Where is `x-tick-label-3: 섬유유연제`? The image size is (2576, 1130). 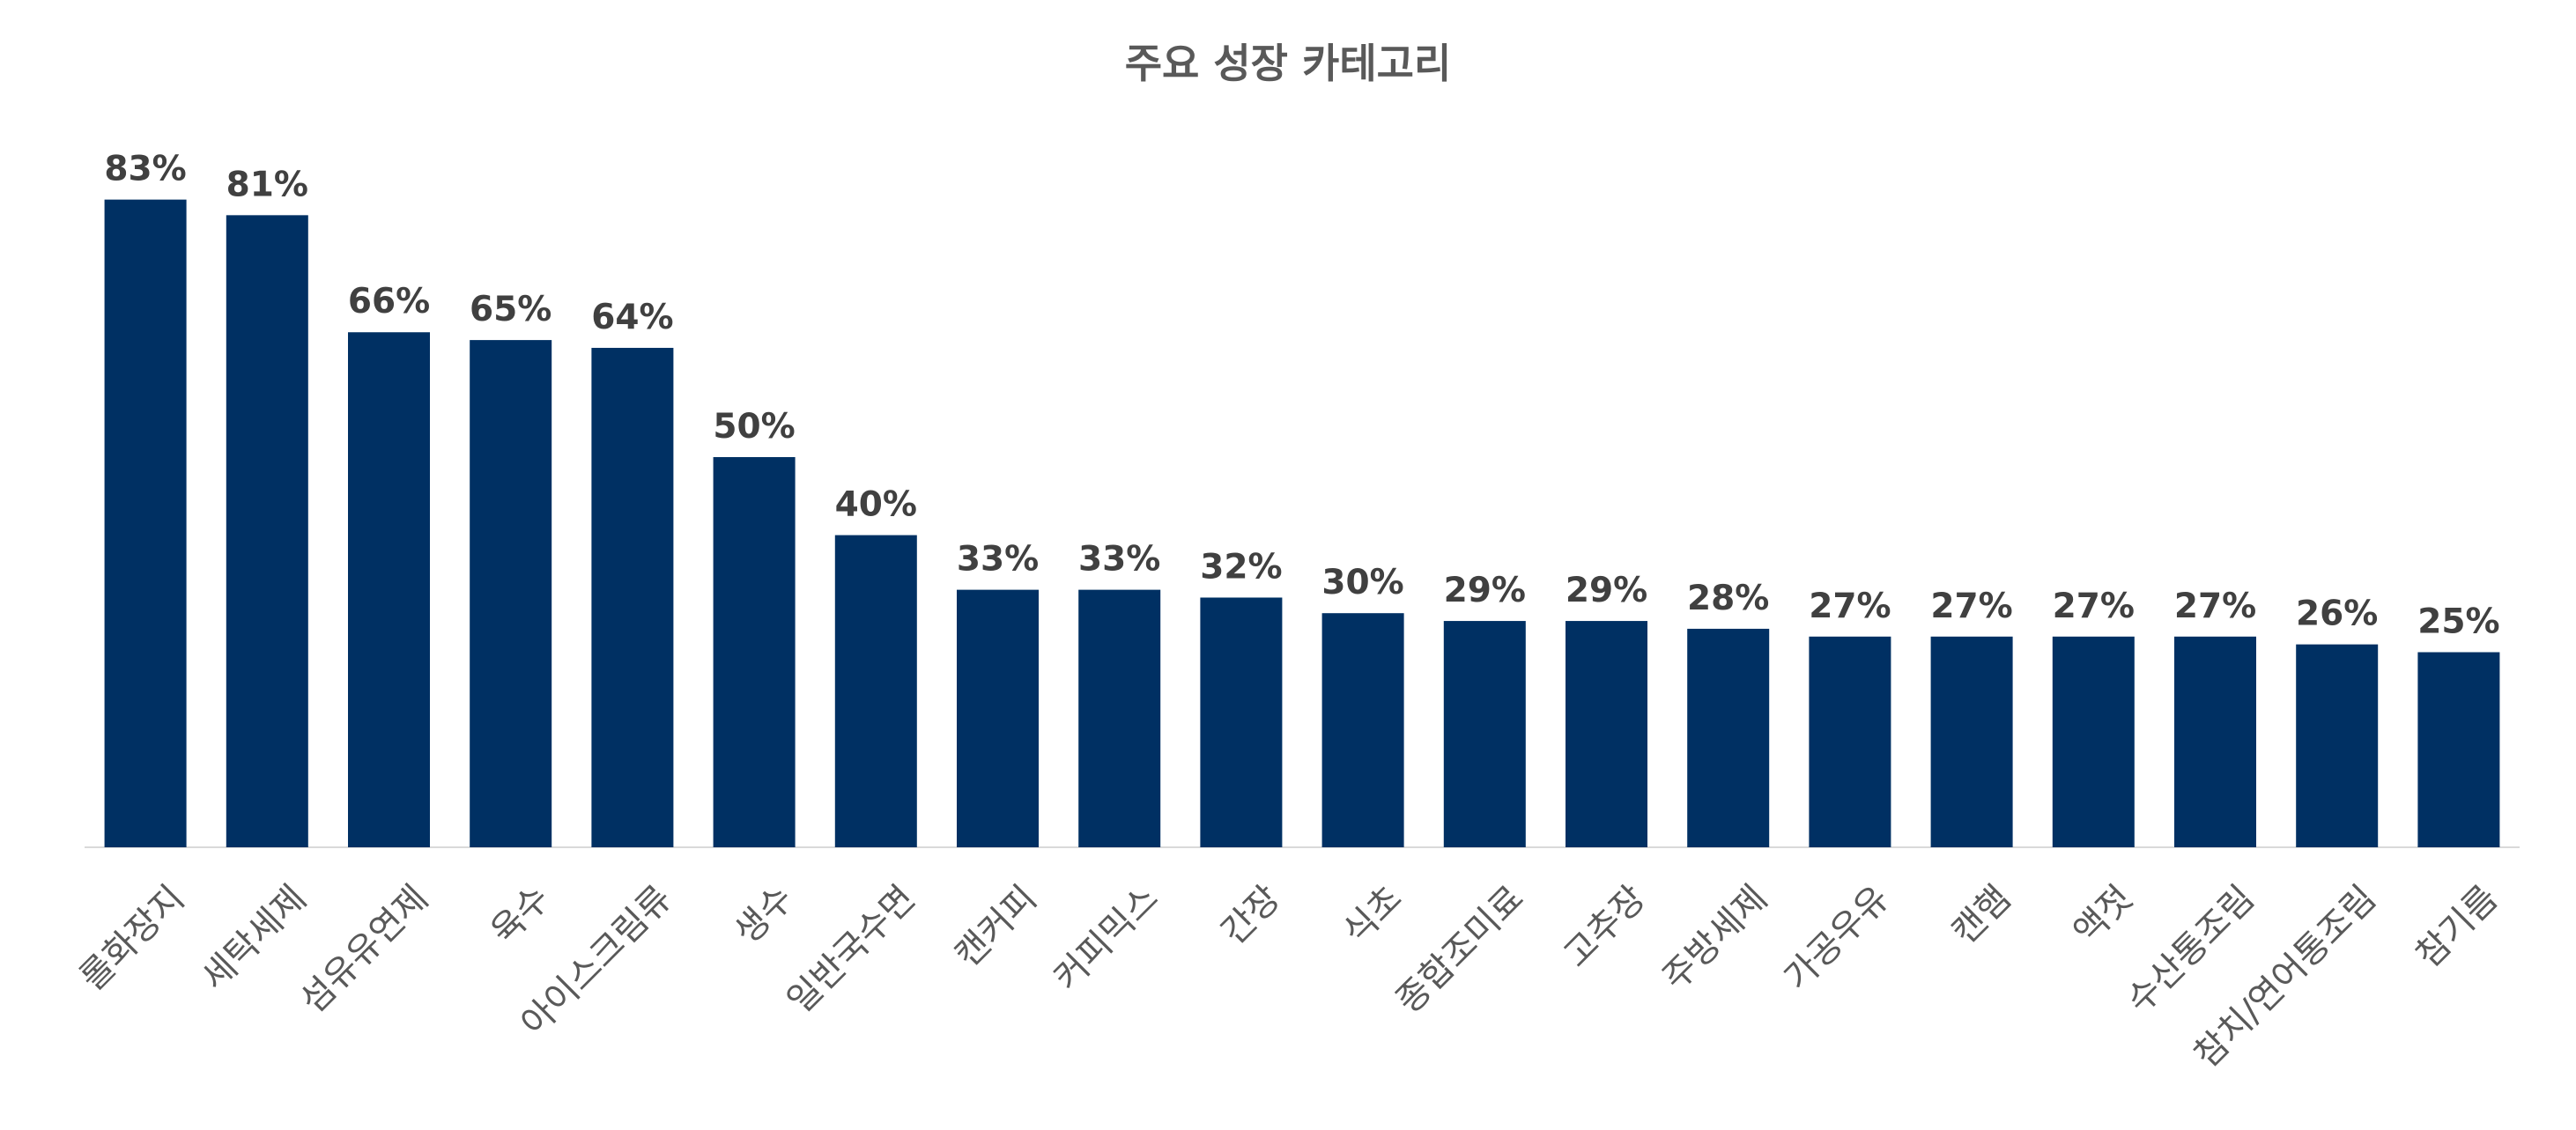
x-tick-label-3: 섬유유연제 is located at coordinates (364, 950).